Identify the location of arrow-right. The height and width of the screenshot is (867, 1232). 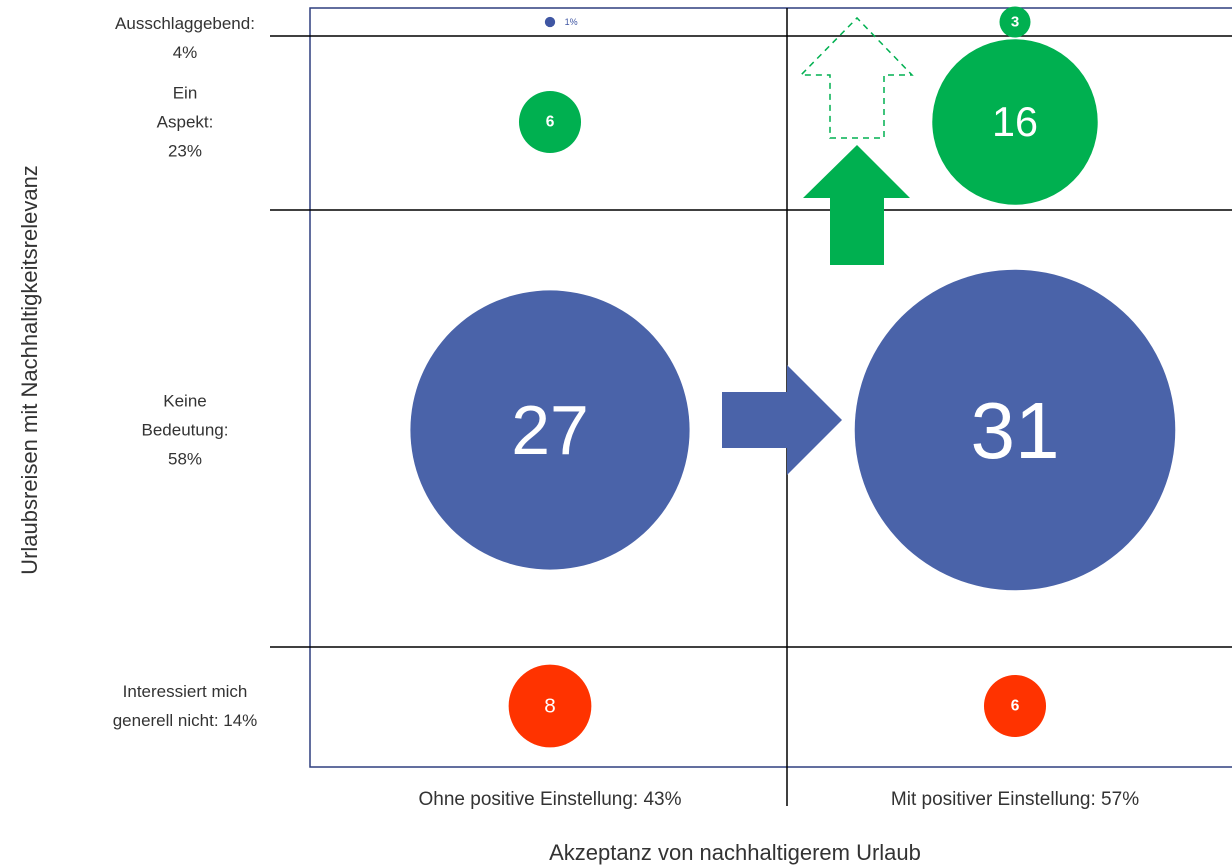
(782, 420).